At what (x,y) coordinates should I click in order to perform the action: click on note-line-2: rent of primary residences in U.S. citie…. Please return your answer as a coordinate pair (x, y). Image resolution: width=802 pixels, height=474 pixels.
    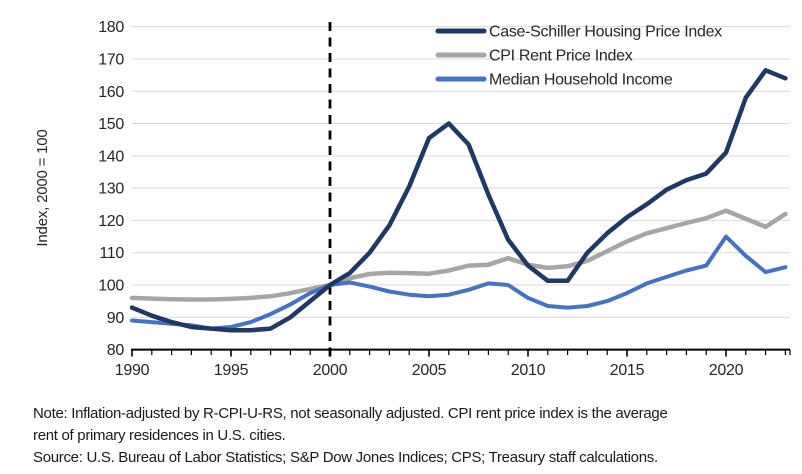
    Looking at the image, I should click on (159, 435).